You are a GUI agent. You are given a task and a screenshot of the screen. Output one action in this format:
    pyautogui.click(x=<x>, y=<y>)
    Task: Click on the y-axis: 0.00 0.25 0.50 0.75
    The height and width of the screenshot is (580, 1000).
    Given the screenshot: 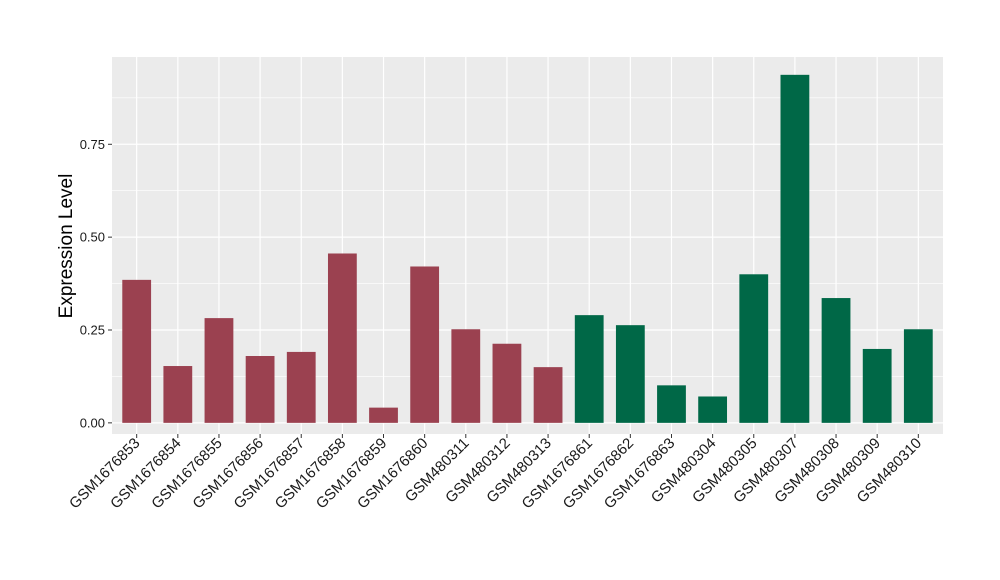 What is the action you would take?
    pyautogui.click(x=96, y=283)
    